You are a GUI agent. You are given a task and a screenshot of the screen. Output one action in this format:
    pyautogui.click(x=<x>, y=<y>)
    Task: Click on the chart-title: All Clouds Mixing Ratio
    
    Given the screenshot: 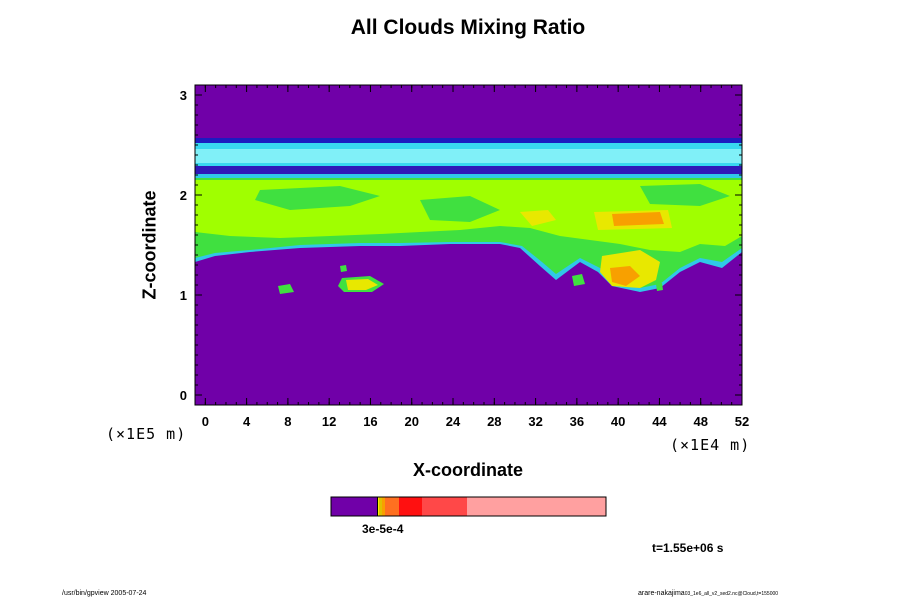 What is the action you would take?
    pyautogui.click(x=468, y=27)
    